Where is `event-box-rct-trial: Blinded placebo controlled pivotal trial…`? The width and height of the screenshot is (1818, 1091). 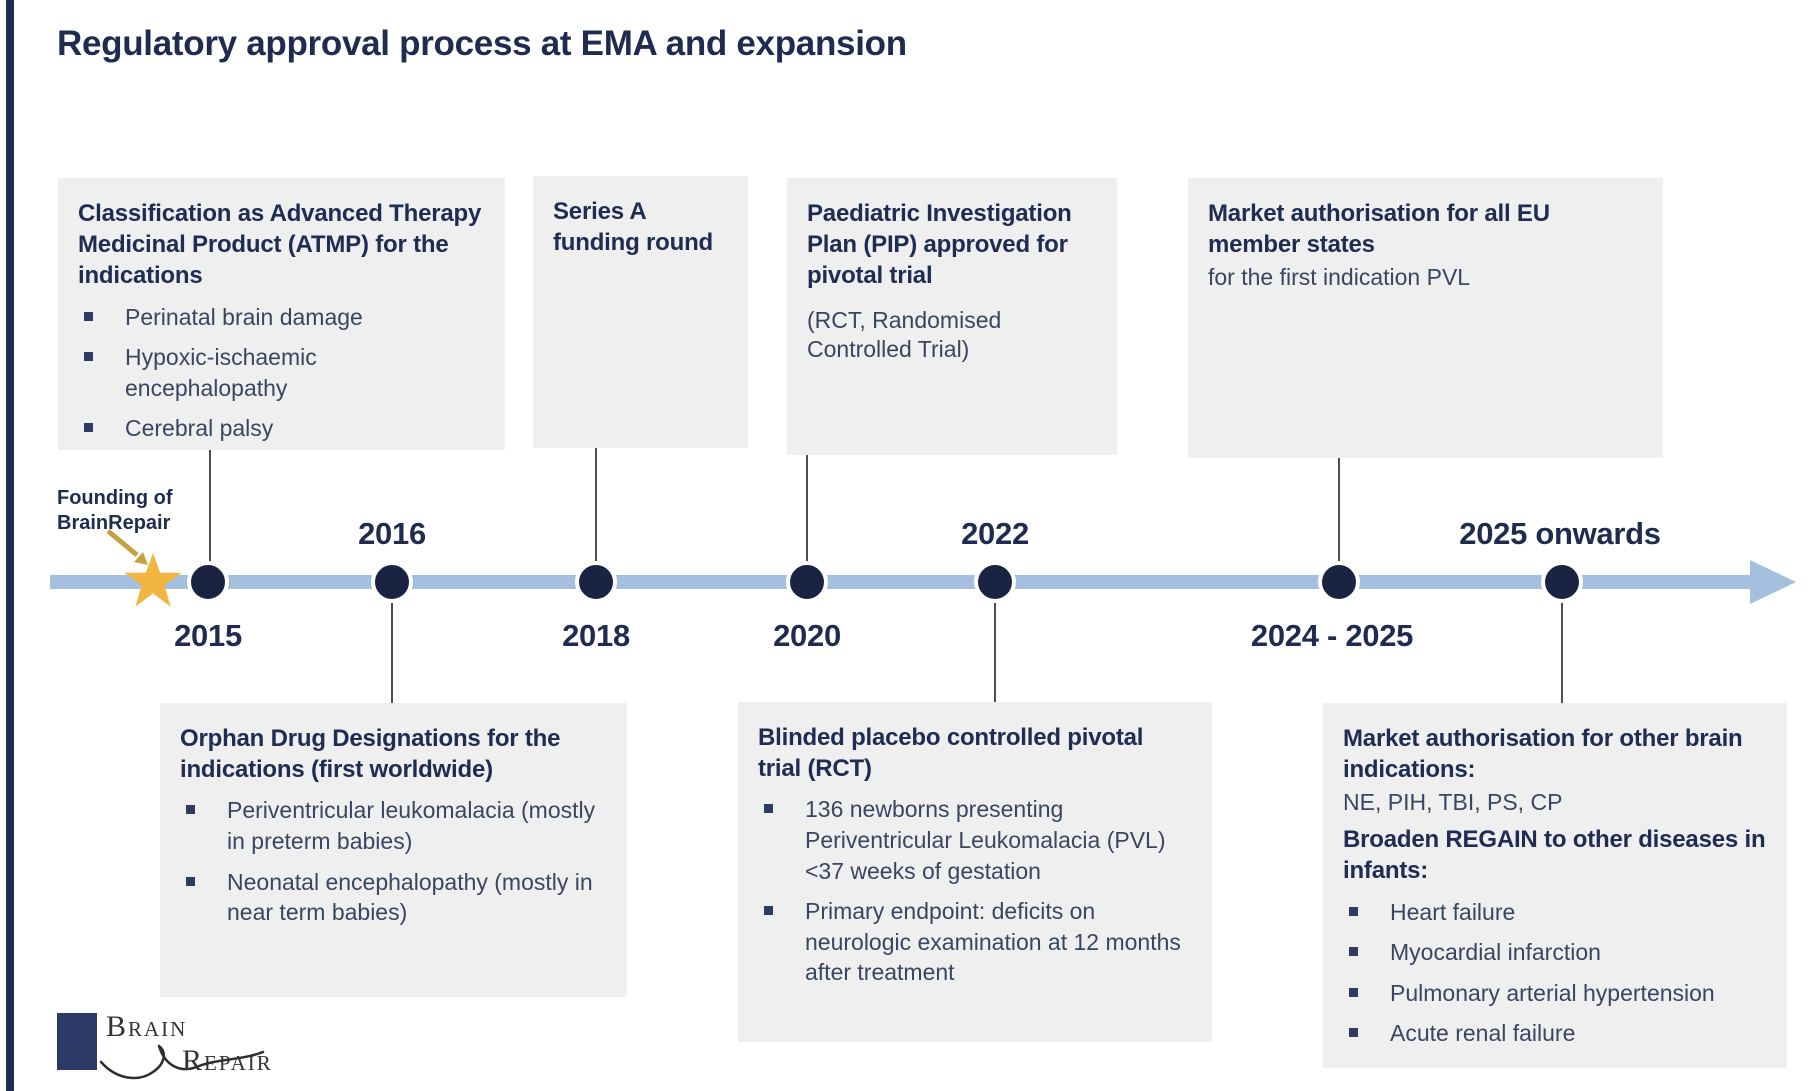
event-box-rct-trial: Blinded placebo controlled pivotal trial… is located at coordinates (975, 872).